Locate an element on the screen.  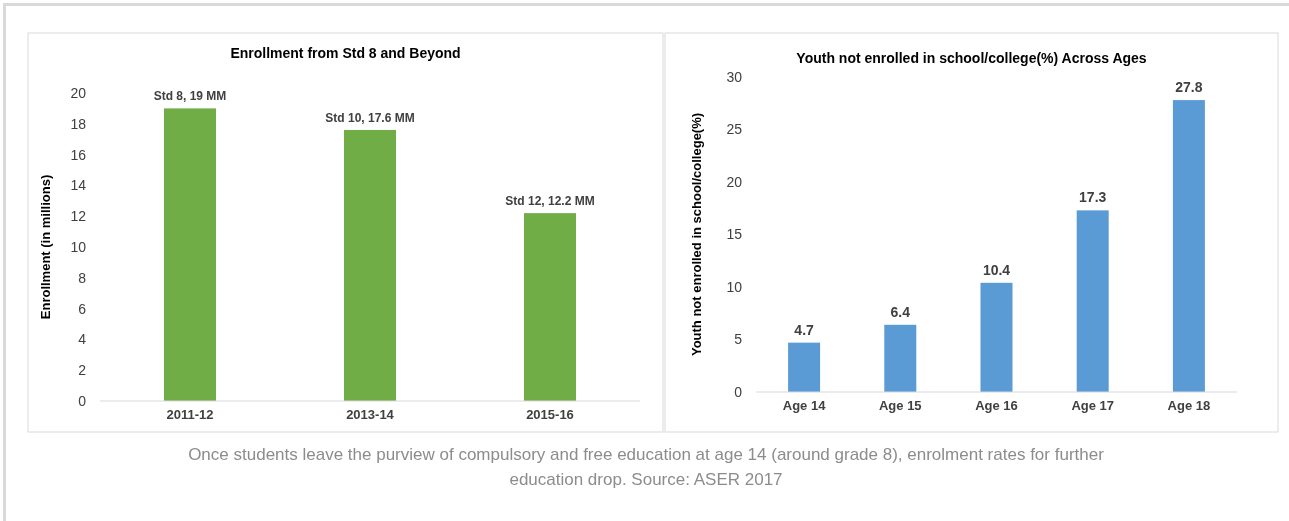
y-tick-label: 15 is located at coordinates (734, 234).